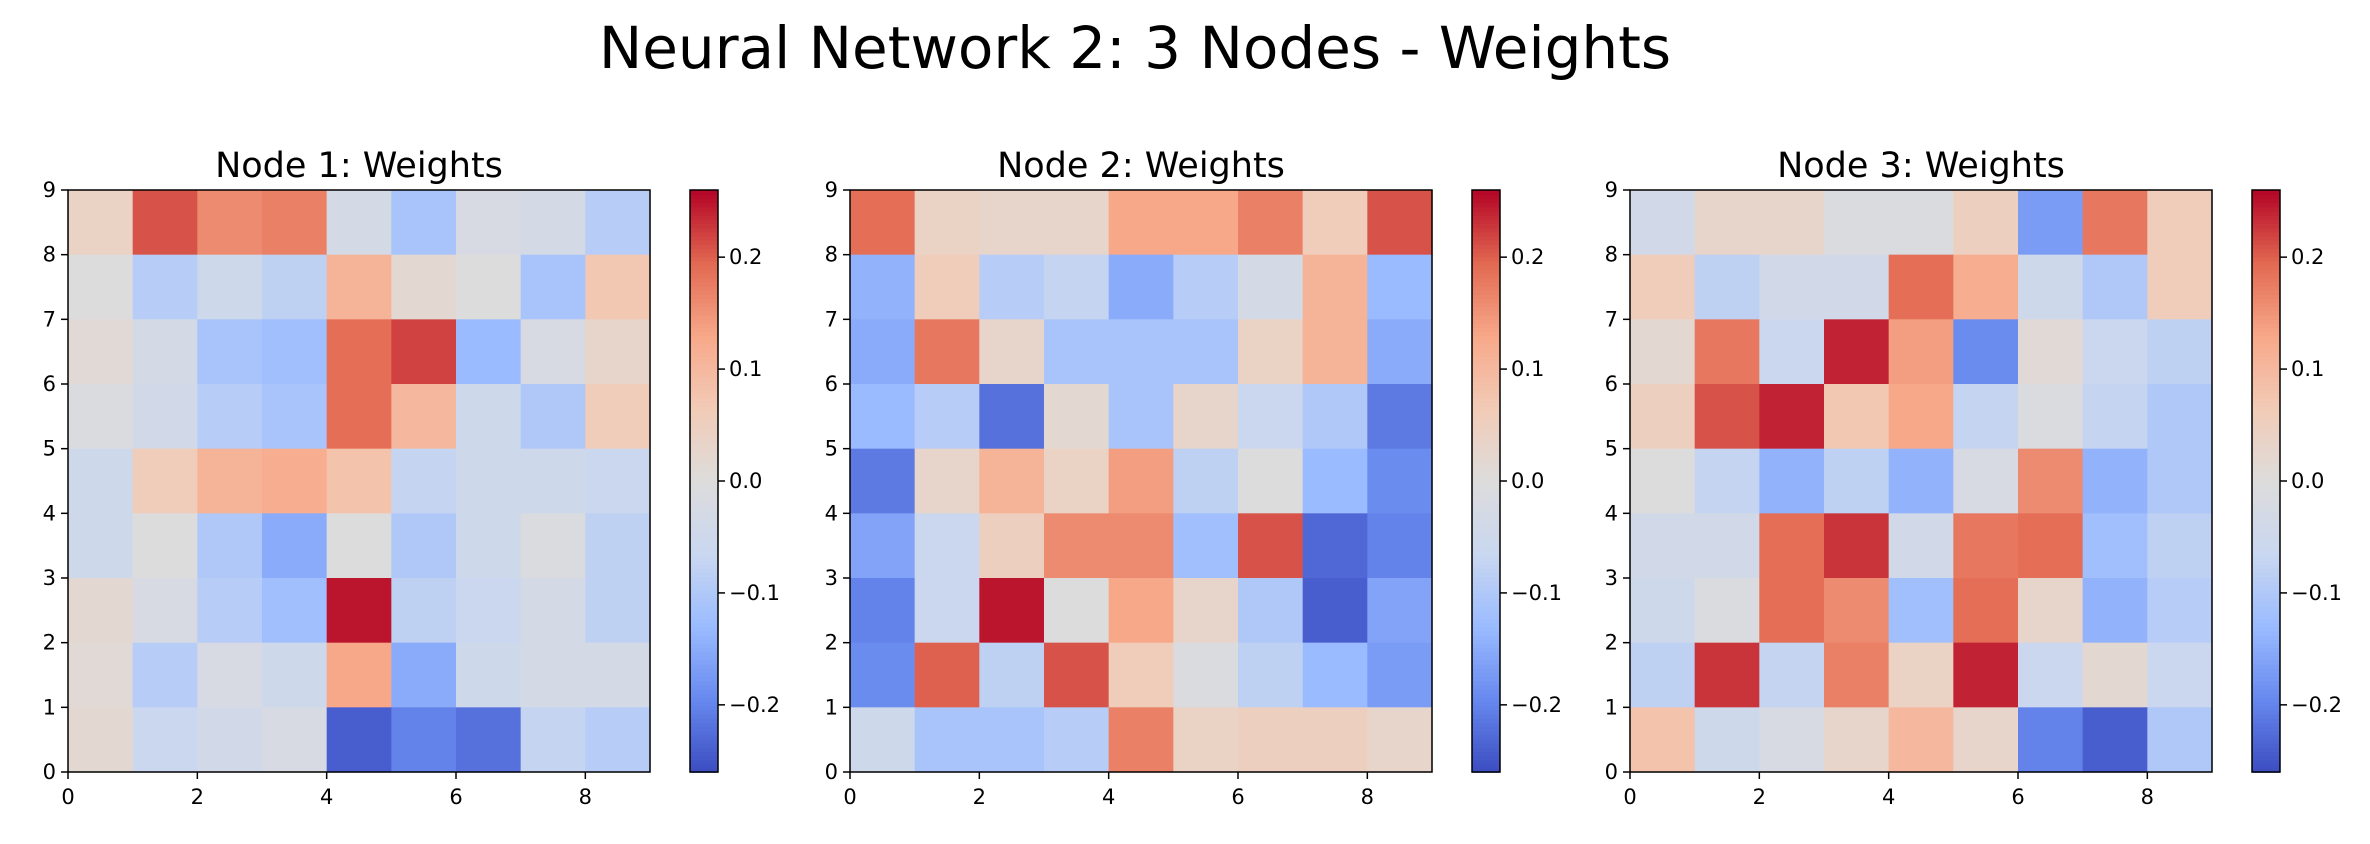  I want to click on subplot-title: Node 2: Weights, so click(1141, 166).